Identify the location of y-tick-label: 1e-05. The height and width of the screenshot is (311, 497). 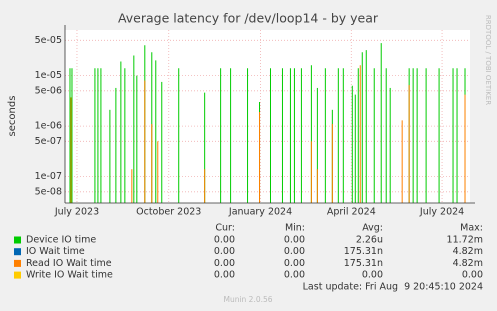
(48, 75).